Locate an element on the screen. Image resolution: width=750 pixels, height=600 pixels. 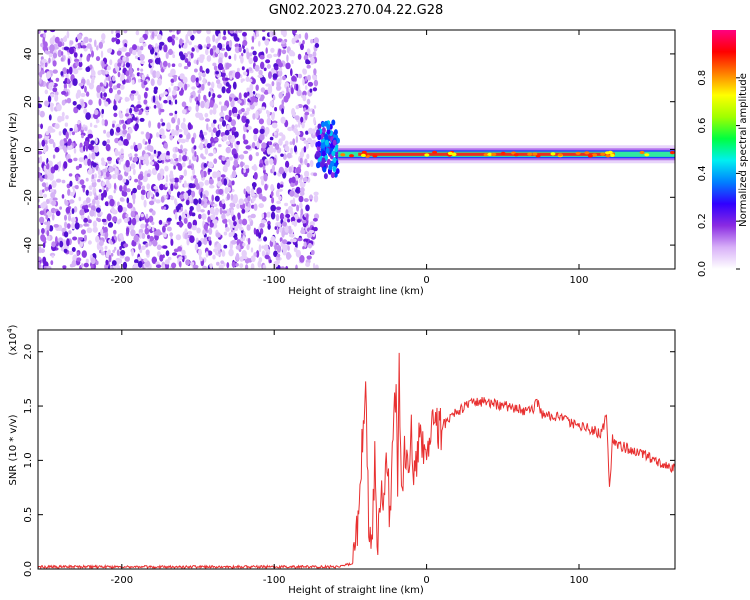
y-tick-label: 20 is located at coordinates (28, 101).